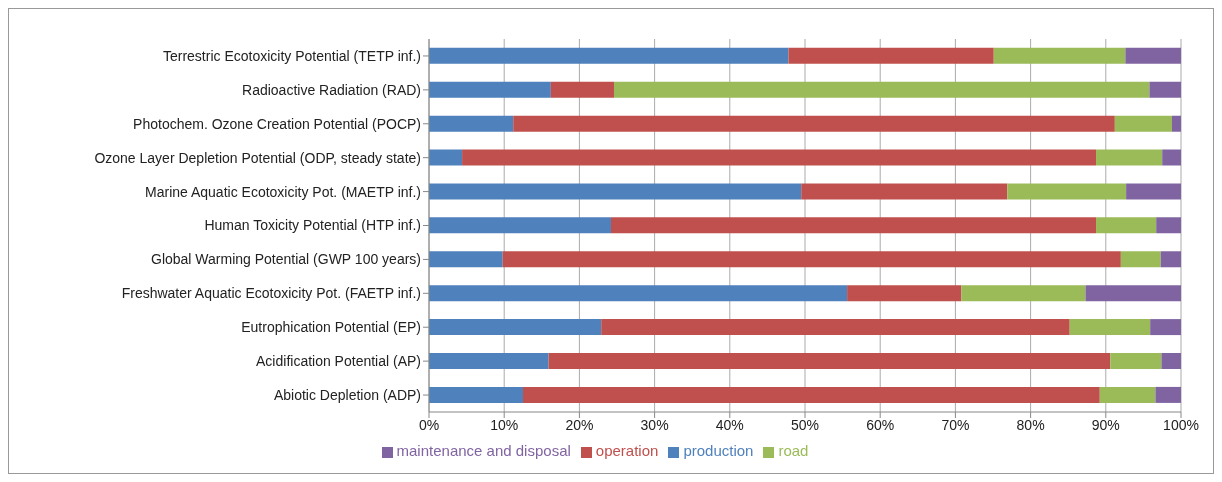 This screenshot has height=482, width=1222. I want to click on x-tick-label: 80%, so click(1030, 424).